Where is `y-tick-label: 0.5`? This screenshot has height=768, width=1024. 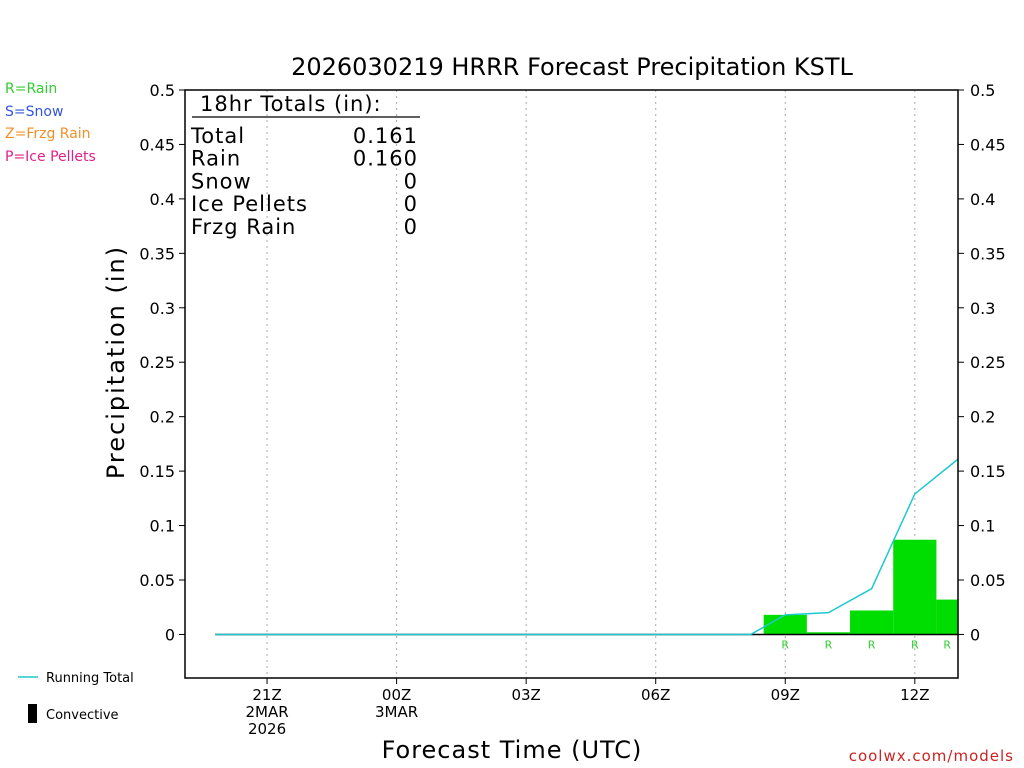 y-tick-label: 0.5 is located at coordinates (162, 90).